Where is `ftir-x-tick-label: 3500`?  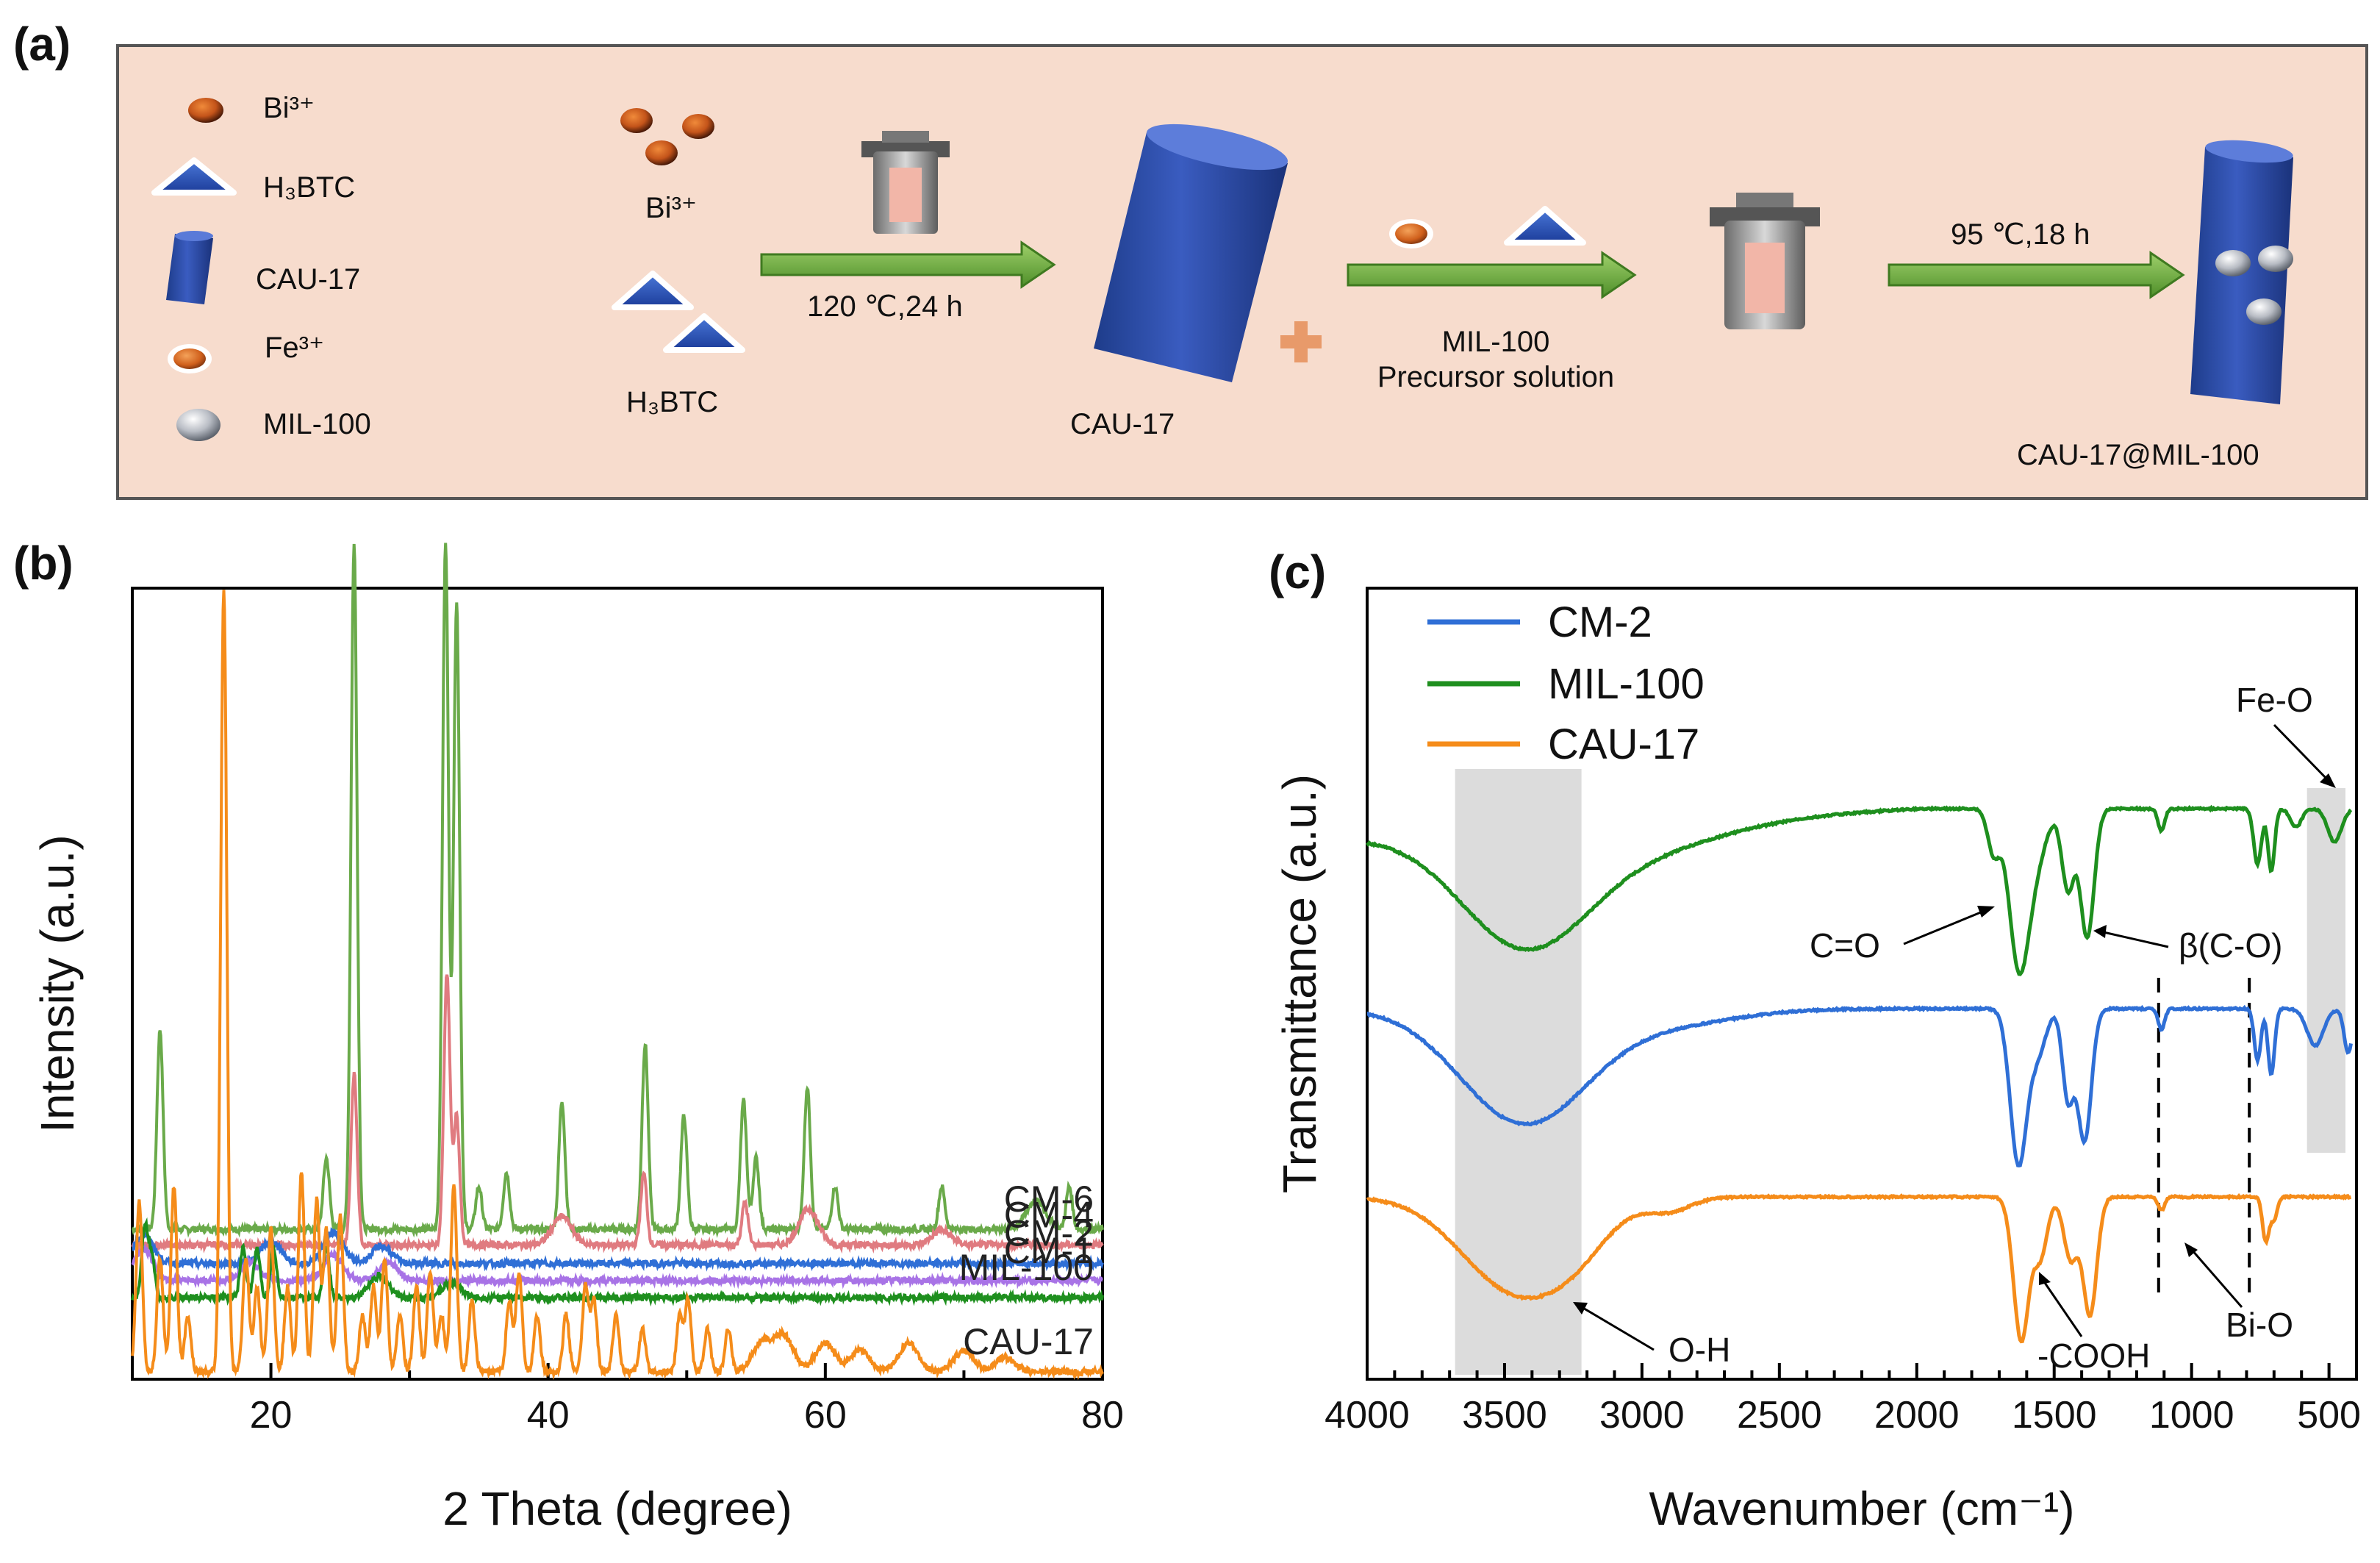
ftir-x-tick-label: 3500 is located at coordinates (1505, 1415).